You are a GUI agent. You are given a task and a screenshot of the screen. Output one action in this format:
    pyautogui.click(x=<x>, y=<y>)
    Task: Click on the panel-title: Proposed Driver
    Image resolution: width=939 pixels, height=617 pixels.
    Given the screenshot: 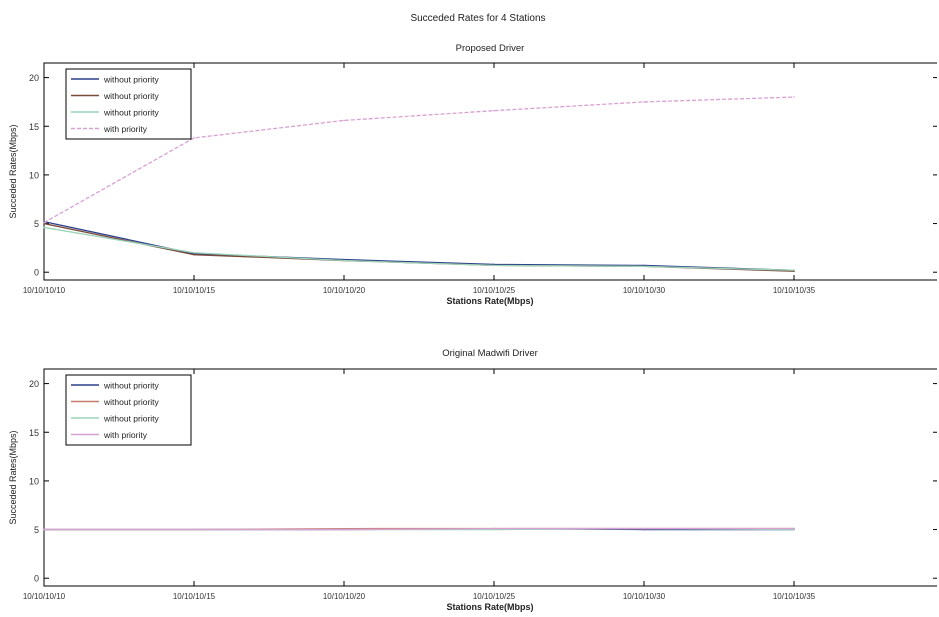 What is the action you would take?
    pyautogui.click(x=490, y=48)
    